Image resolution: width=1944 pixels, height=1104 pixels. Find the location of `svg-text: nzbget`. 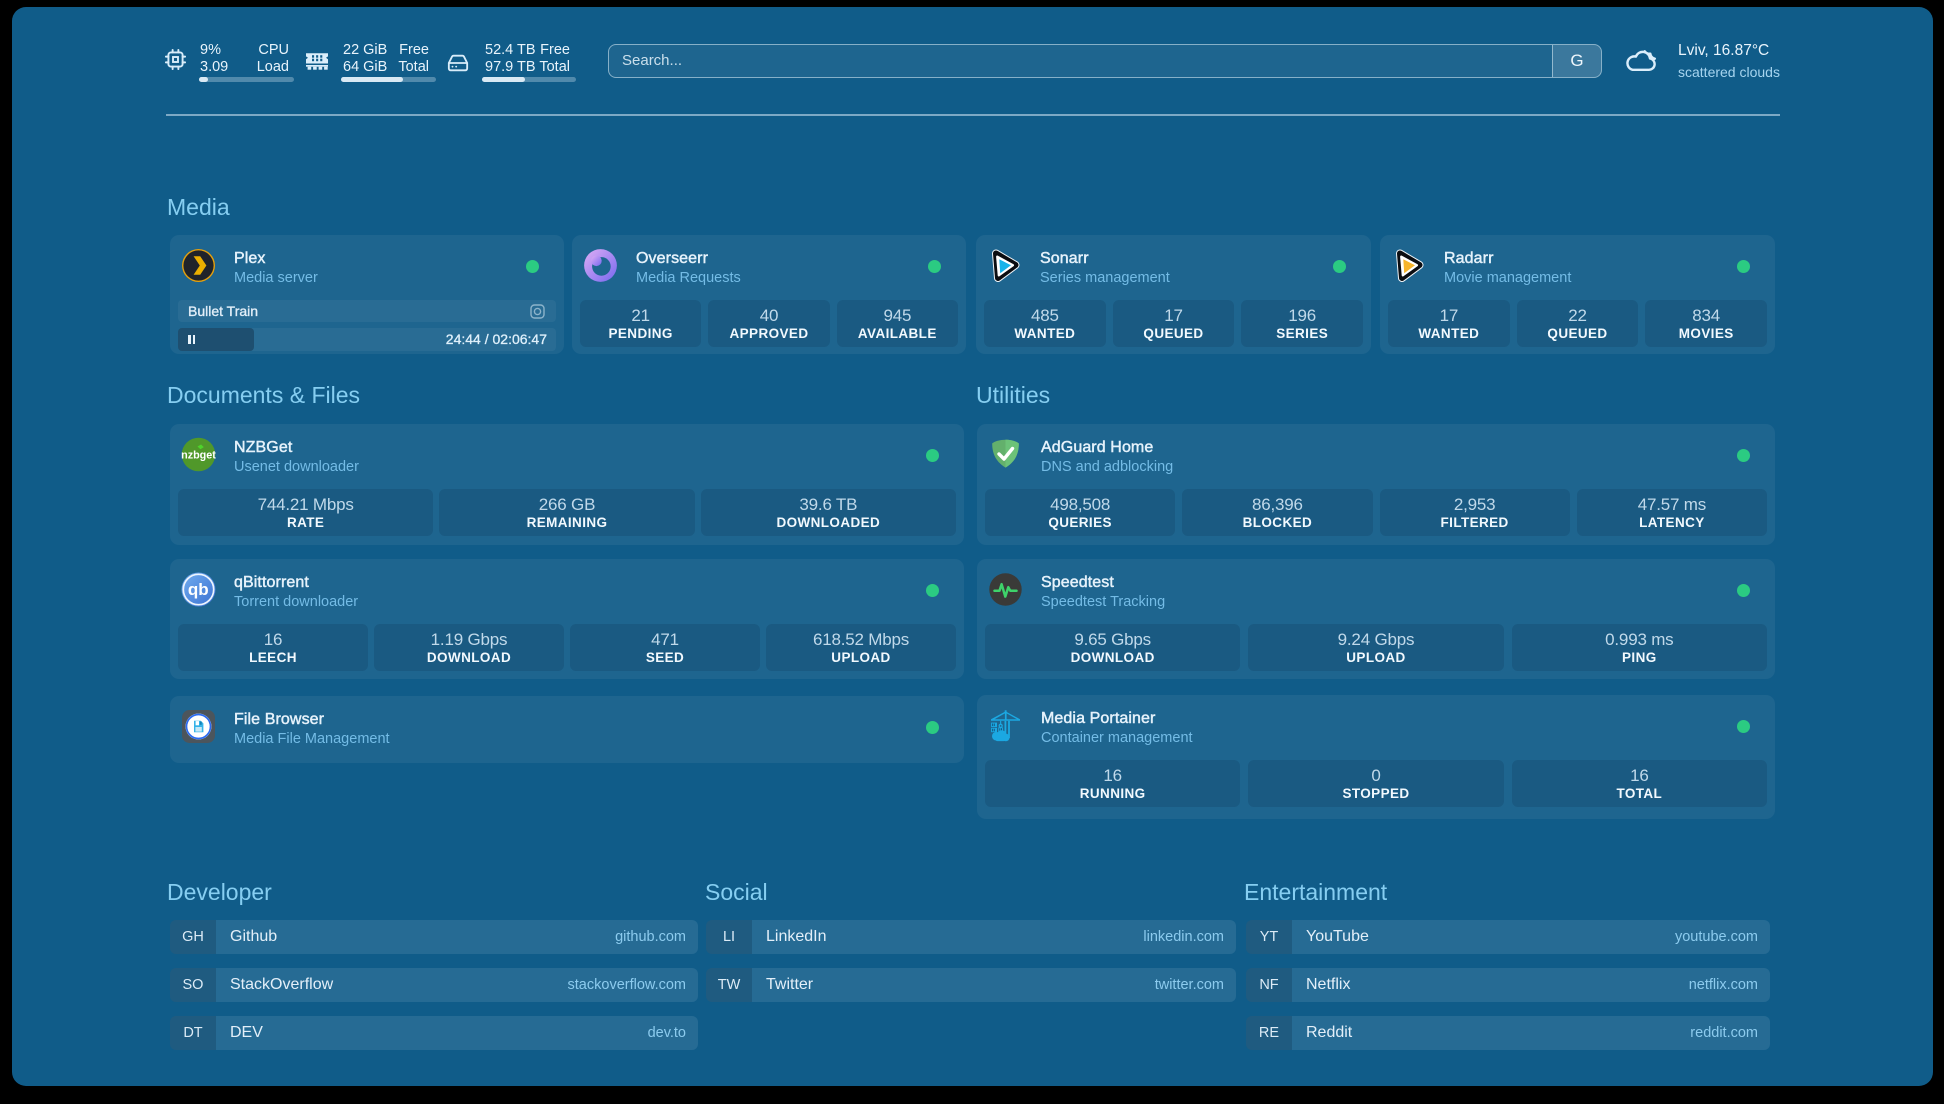

svg-text: nzbget is located at coordinates (198, 456).